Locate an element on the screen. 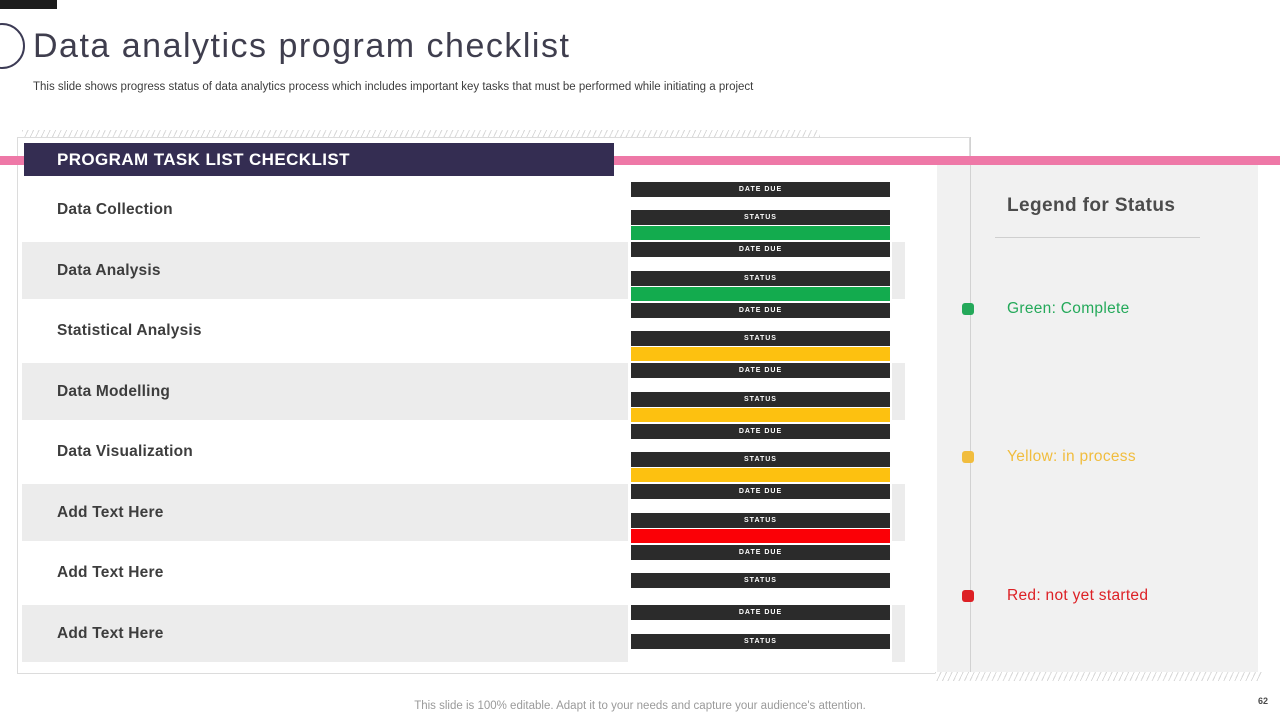 This screenshot has width=1280, height=720. card-right-border is located at coordinates (970, 405).